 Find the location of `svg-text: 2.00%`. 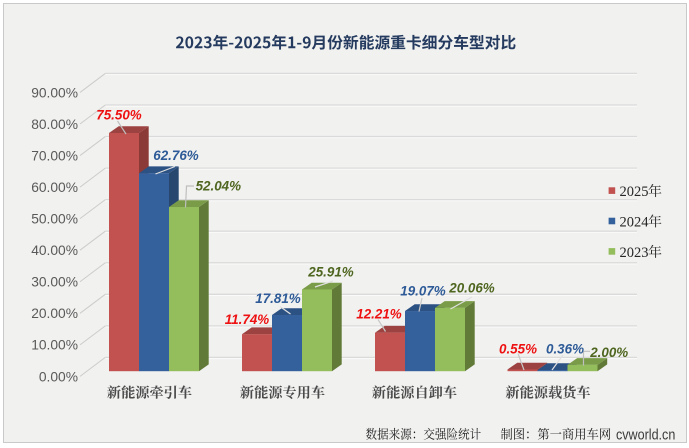

svg-text: 2.00% is located at coordinates (608, 352).